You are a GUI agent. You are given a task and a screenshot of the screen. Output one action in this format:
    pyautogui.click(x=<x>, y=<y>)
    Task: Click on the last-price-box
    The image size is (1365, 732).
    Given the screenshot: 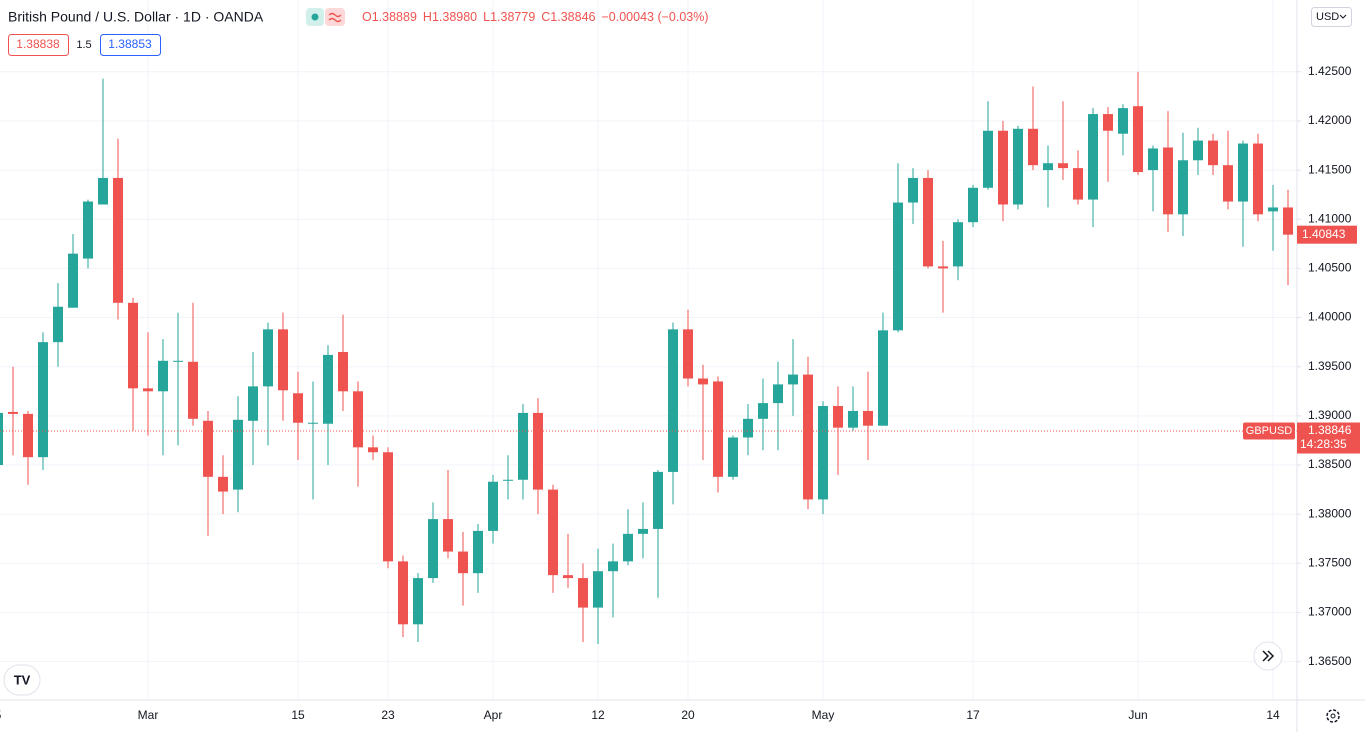 What is the action you would take?
    pyautogui.click(x=1327, y=234)
    